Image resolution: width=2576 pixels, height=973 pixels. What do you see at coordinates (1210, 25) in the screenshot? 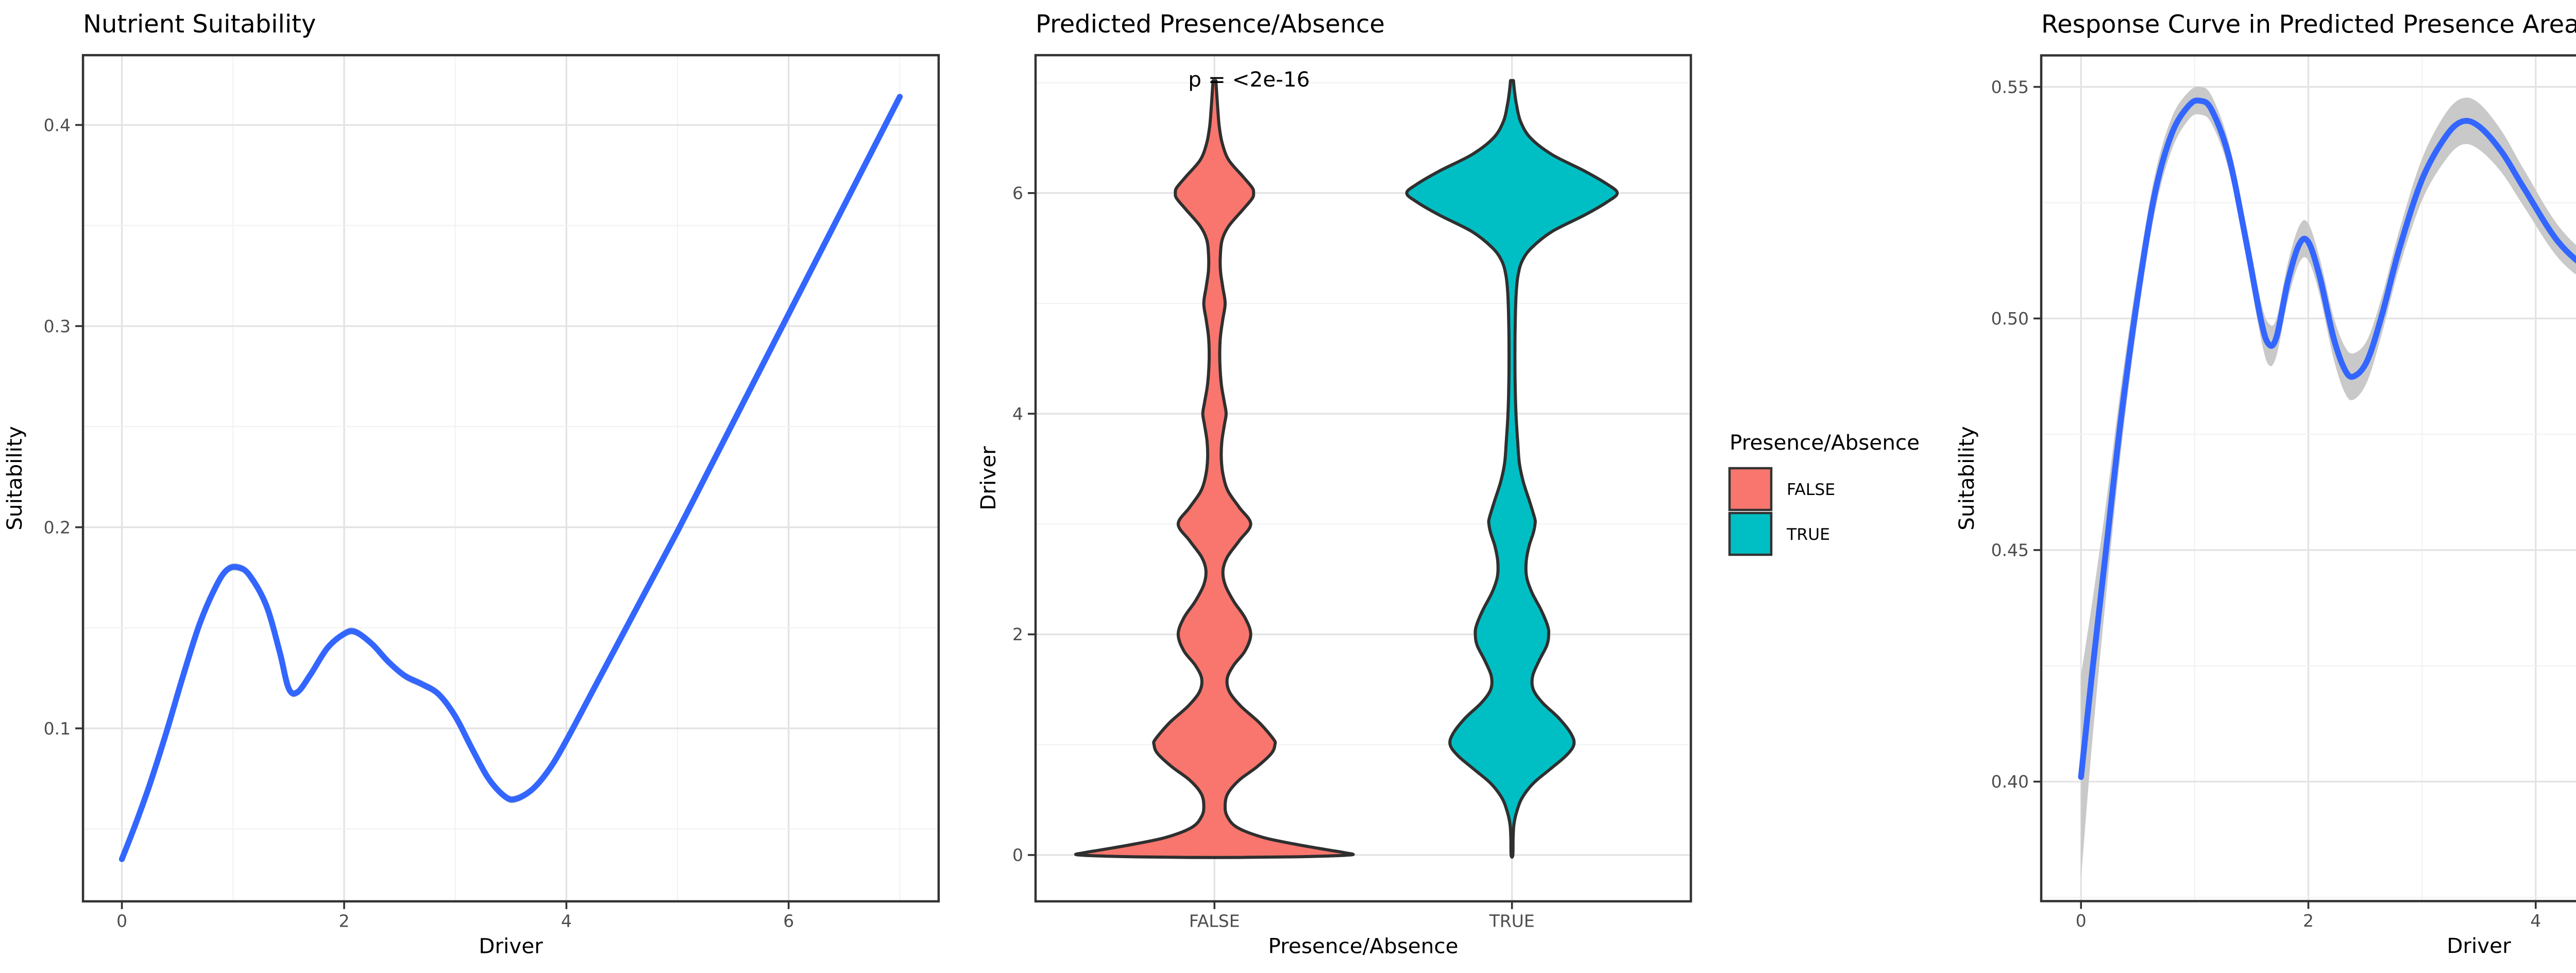
I see `plot-title: Predicted Presence/Absence` at bounding box center [1210, 25].